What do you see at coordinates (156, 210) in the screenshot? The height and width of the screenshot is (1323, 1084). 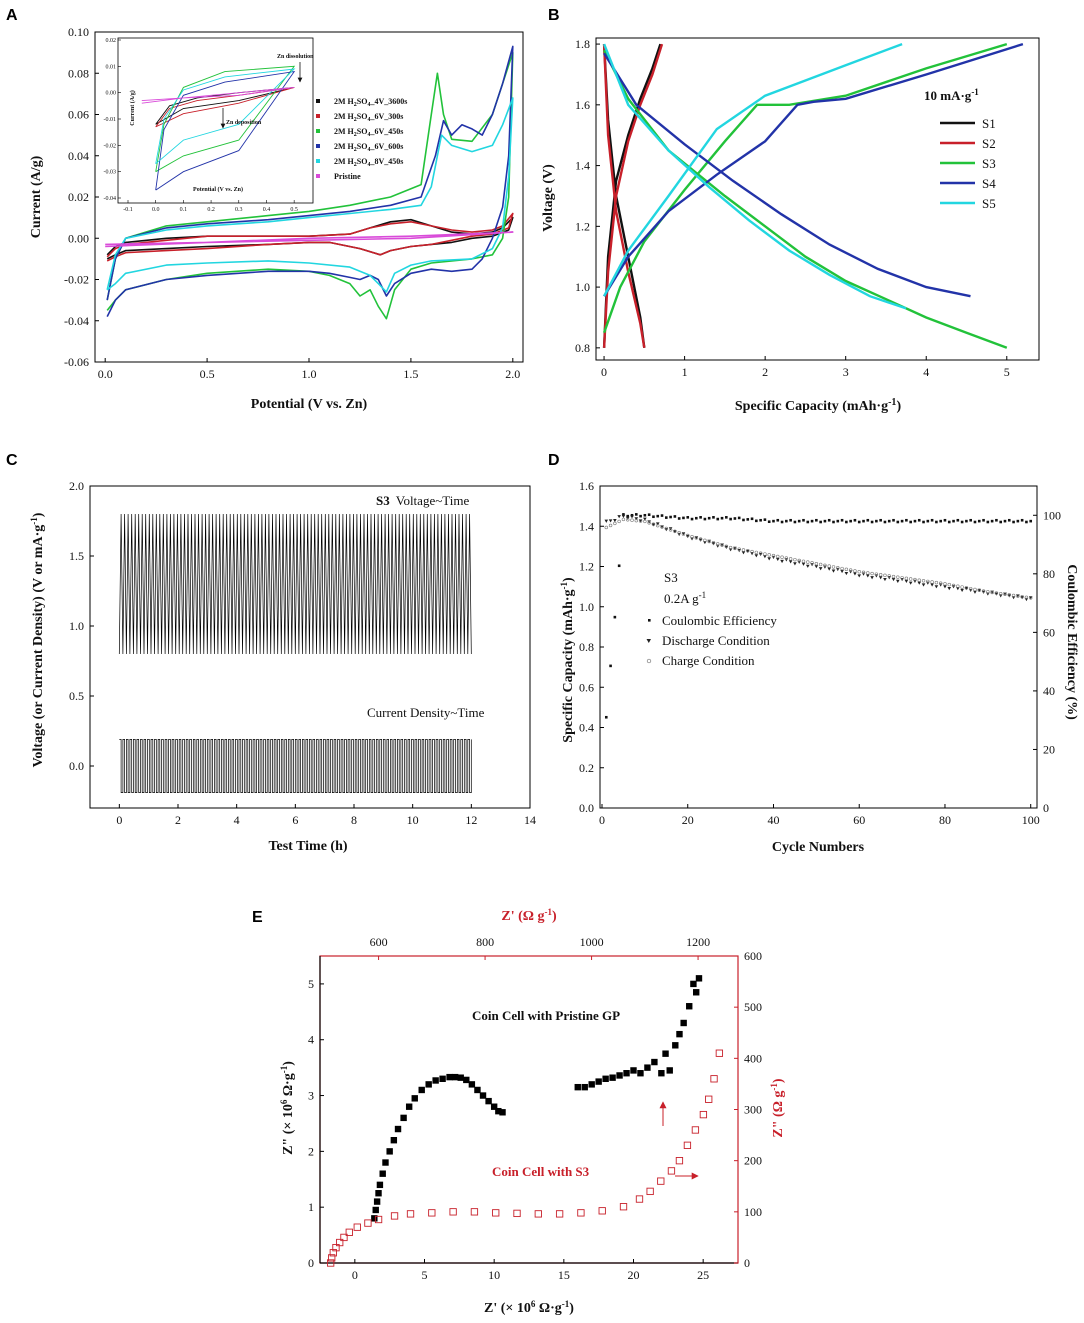 I see `panel-a-inset-xtick-label: 0.0` at bounding box center [156, 210].